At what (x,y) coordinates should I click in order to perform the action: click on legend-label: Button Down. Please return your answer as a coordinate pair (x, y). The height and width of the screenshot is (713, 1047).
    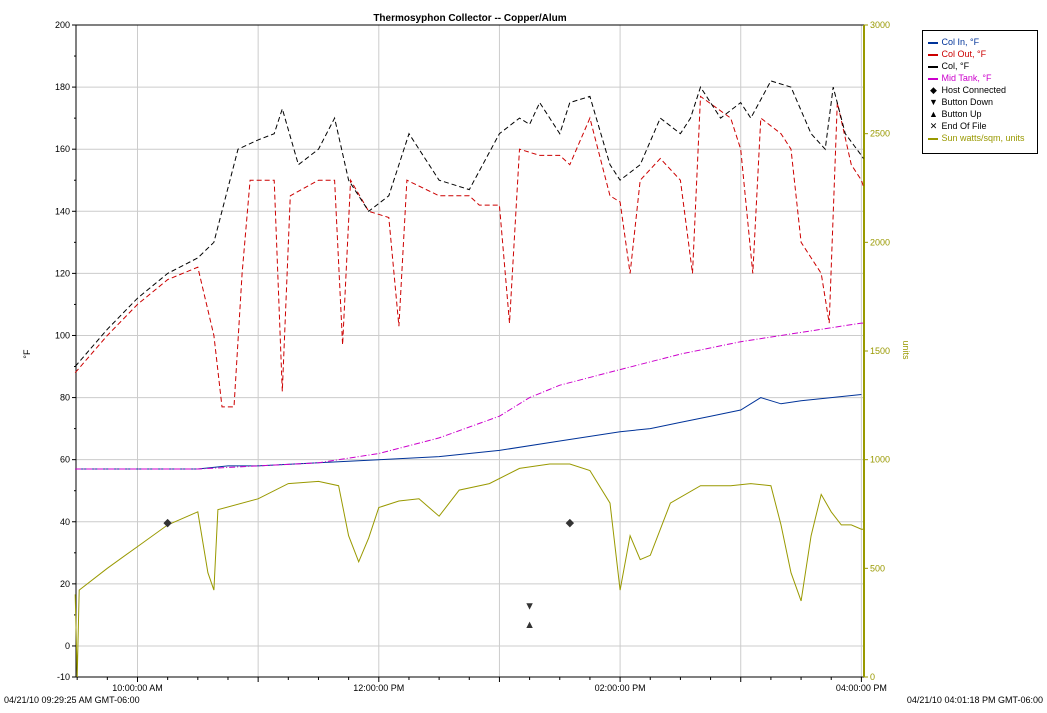
    Looking at the image, I should click on (966, 102).